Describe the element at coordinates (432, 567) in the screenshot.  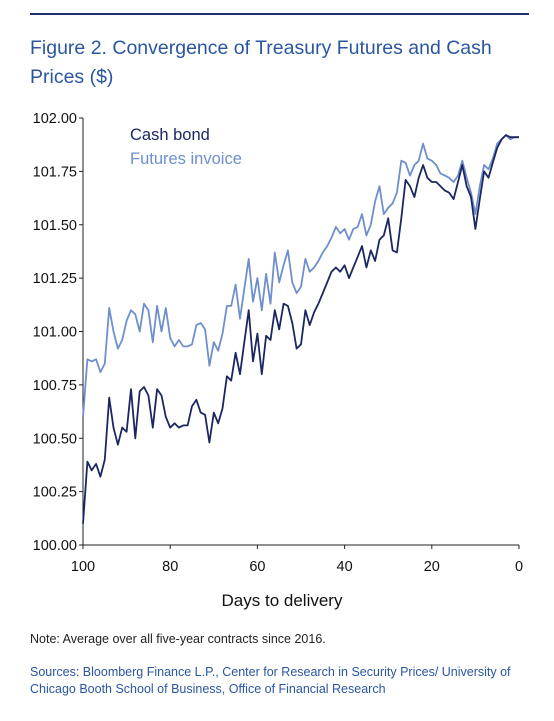
I see `x-tick-label: 20` at that location.